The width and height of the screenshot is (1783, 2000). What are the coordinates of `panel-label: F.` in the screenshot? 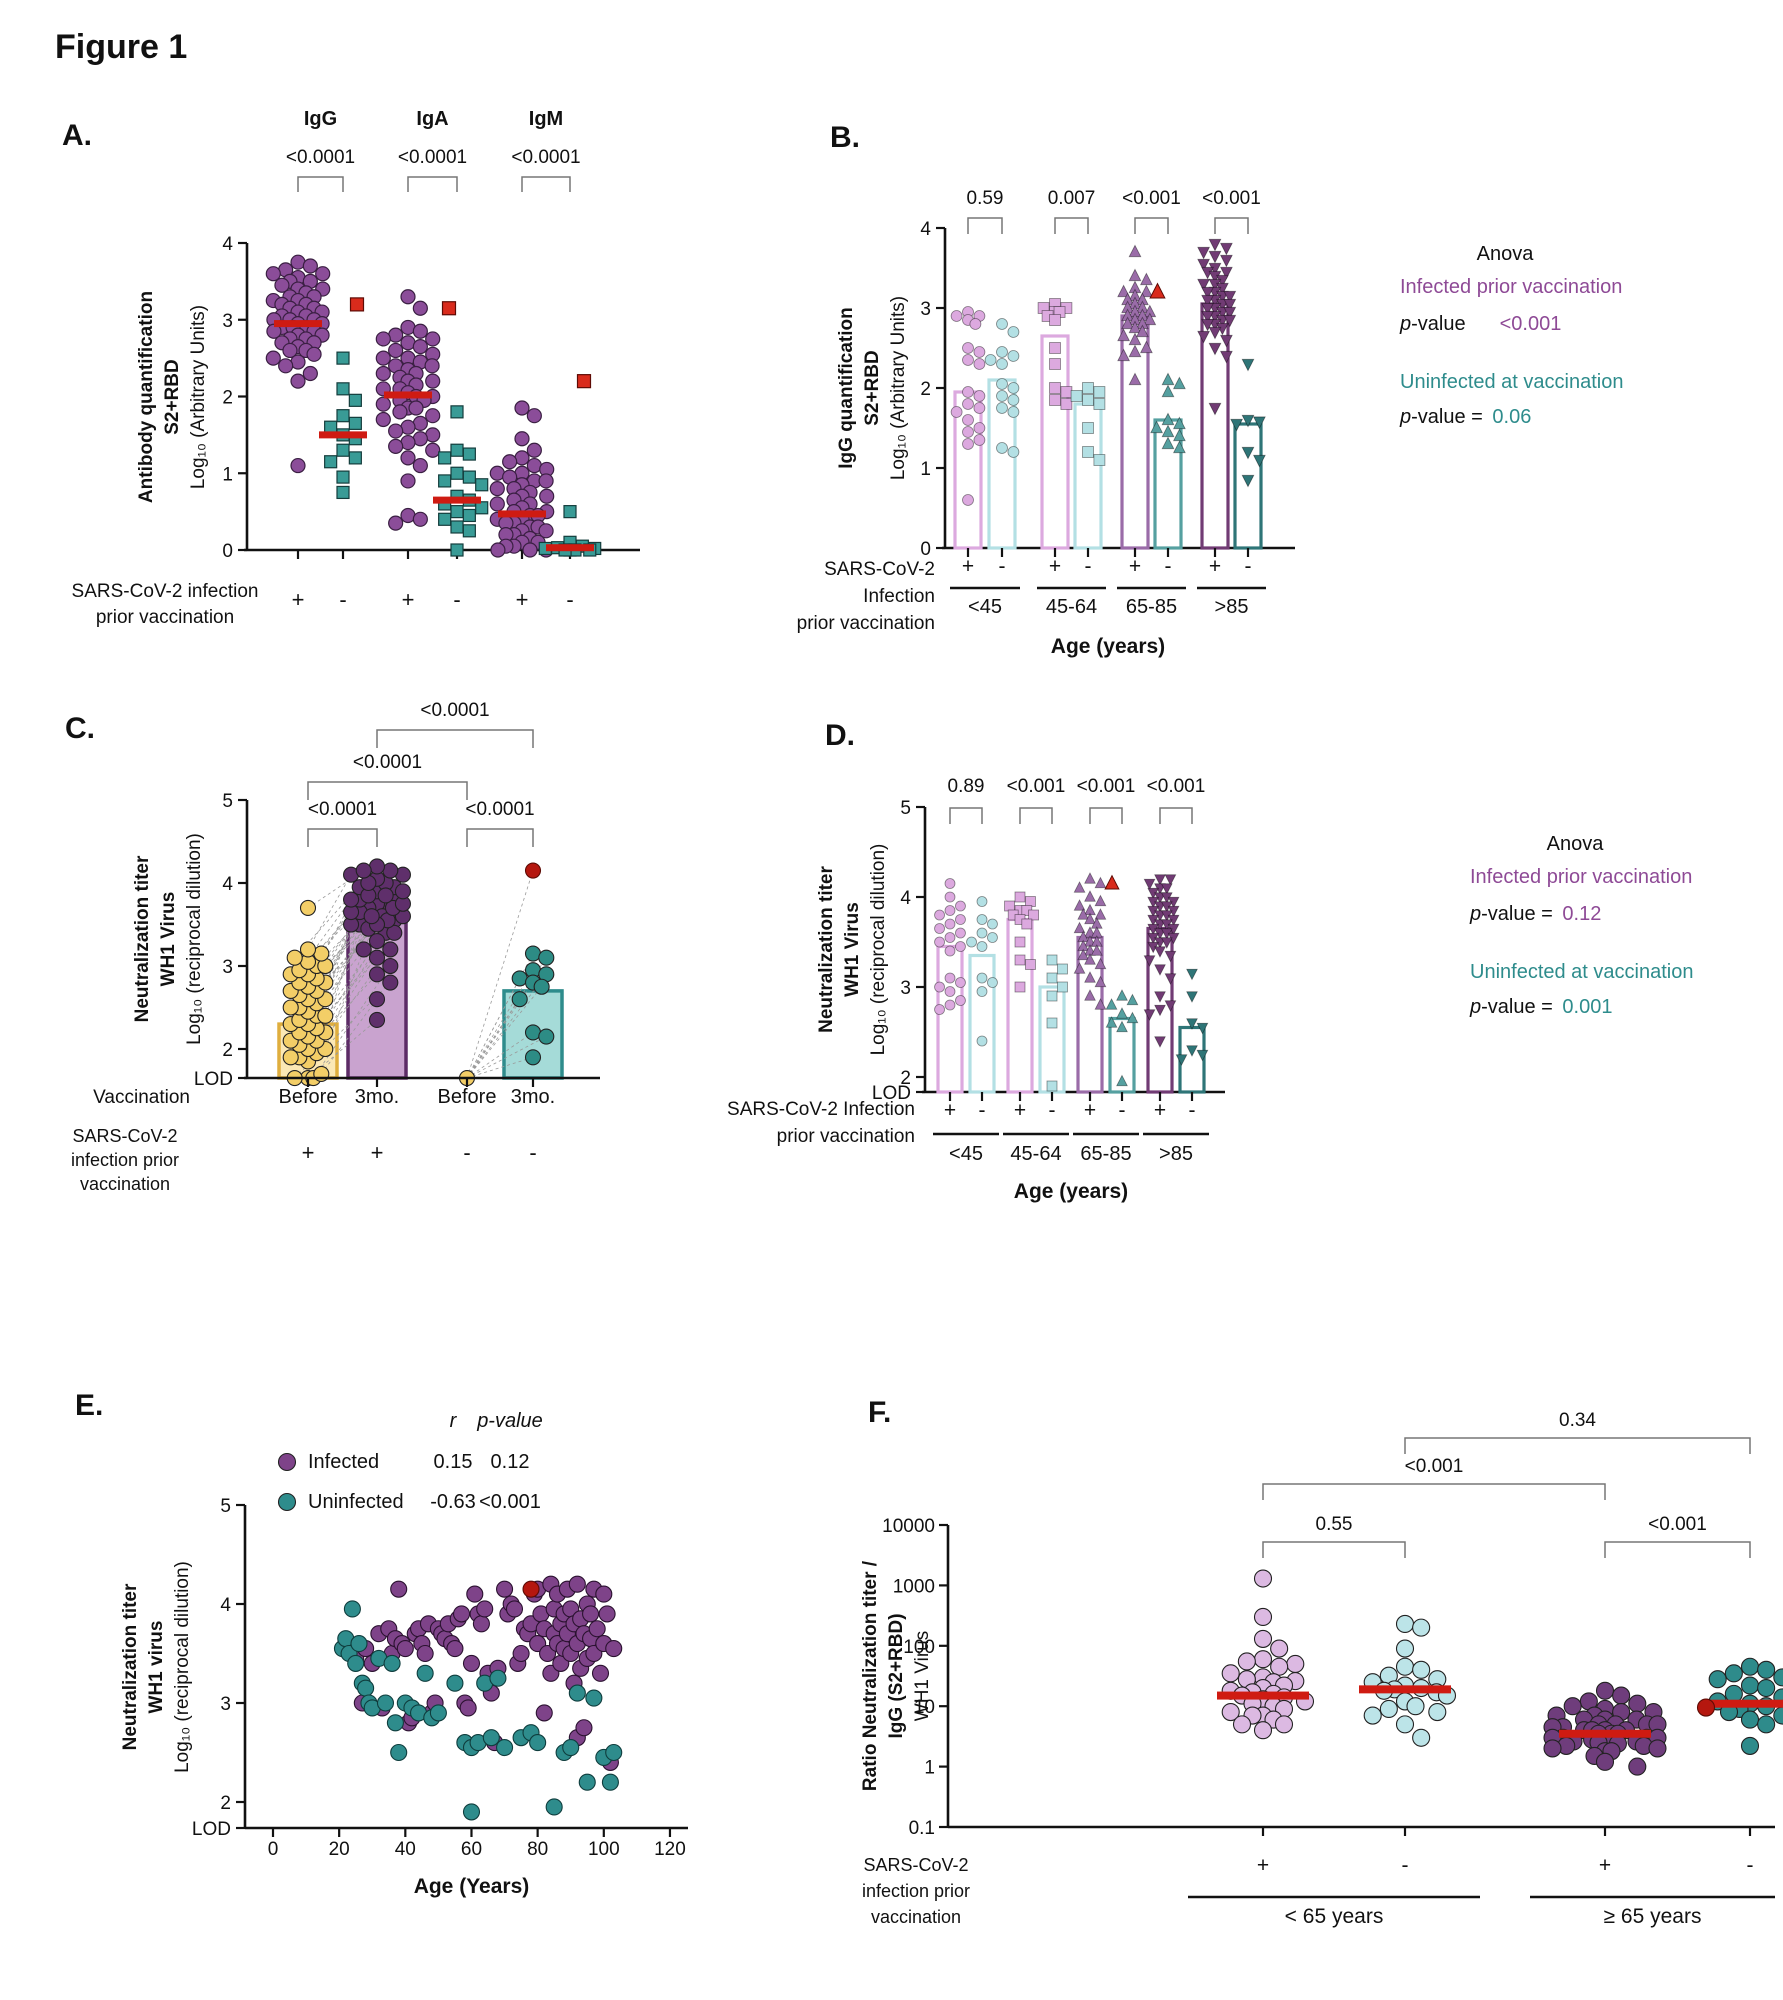 It's located at (879, 1412).